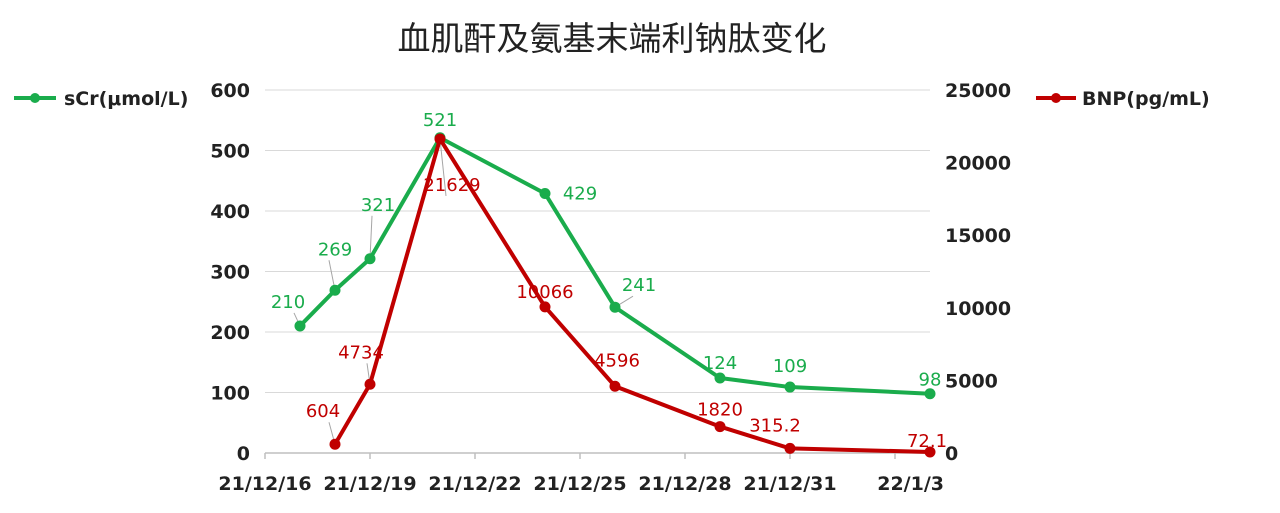 The image size is (1280, 513). I want to click on data-label: 124, so click(720, 363).